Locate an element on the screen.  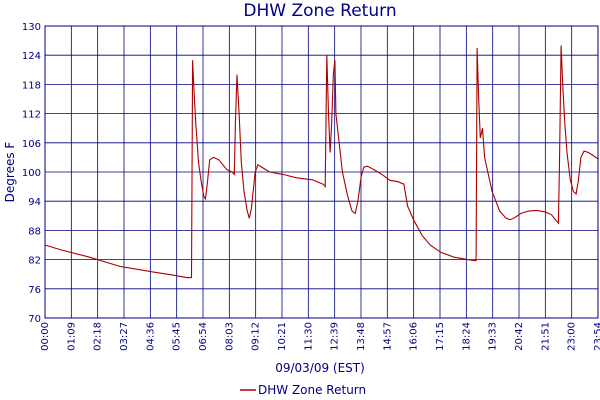
x-tick-label: 23:54 is located at coordinates (596, 336).